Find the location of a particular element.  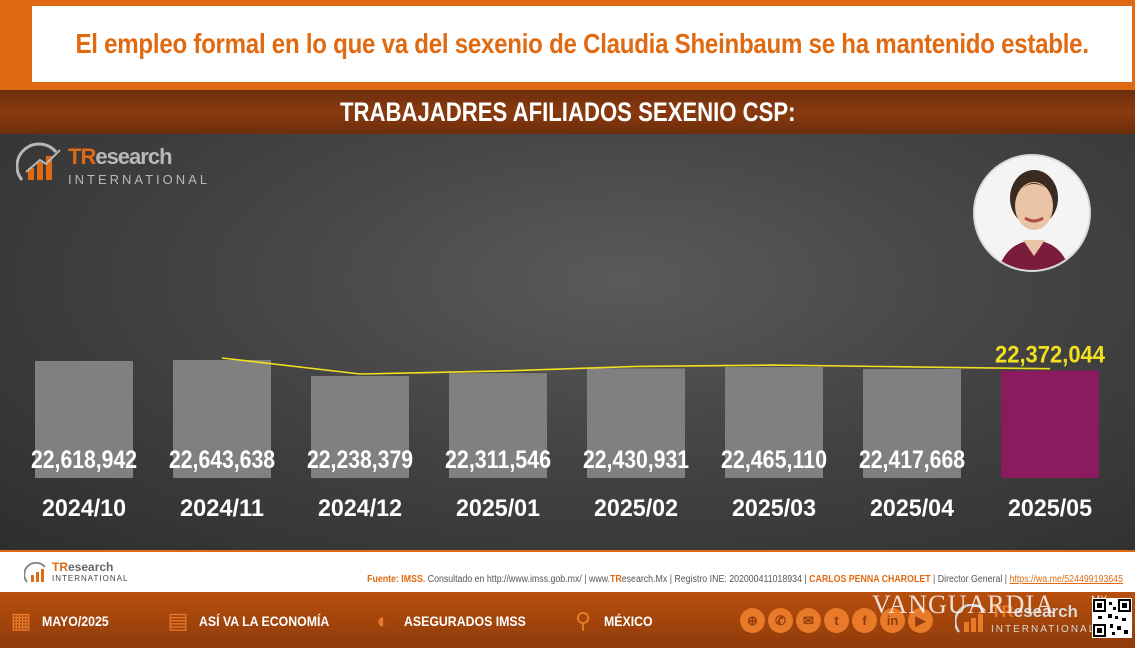

footer-logo-research: esearch is located at coordinates (1045, 611).